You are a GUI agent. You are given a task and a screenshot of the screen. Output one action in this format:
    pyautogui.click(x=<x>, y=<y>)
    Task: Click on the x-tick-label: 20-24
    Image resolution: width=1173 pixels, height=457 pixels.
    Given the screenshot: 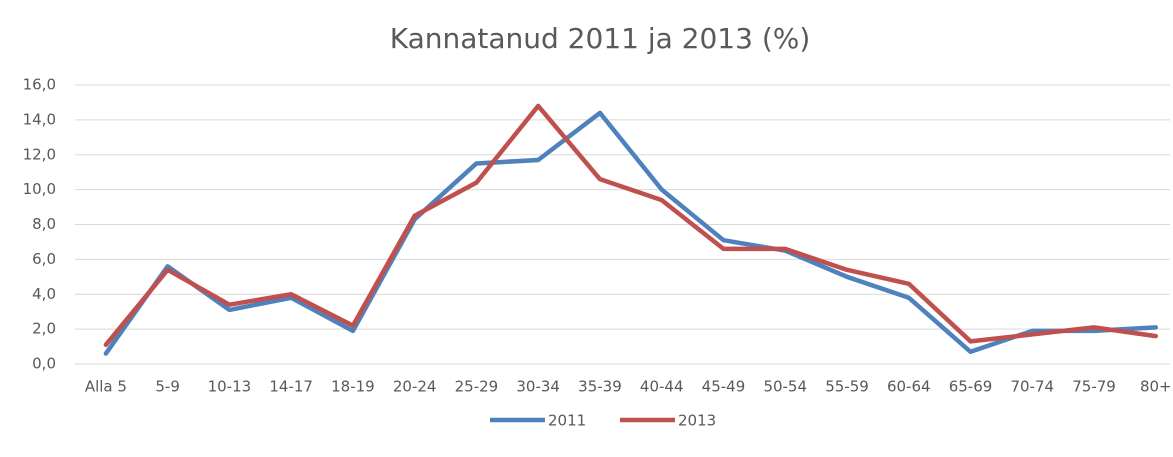 What is the action you would take?
    pyautogui.click(x=415, y=387)
    